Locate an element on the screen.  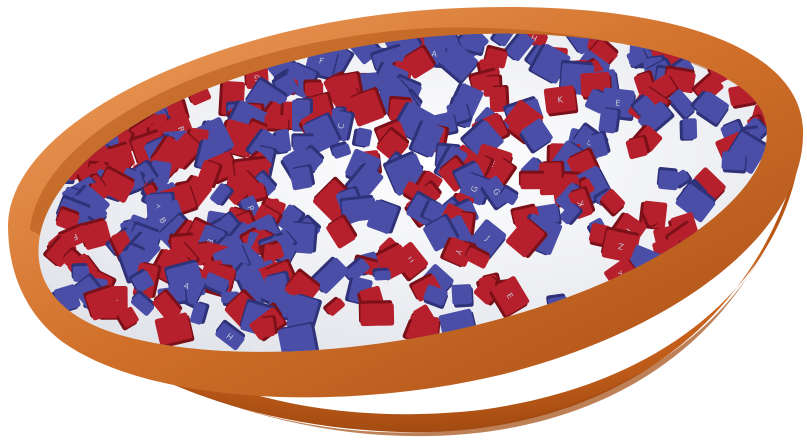
red-keycap: K is located at coordinates (561, 101).